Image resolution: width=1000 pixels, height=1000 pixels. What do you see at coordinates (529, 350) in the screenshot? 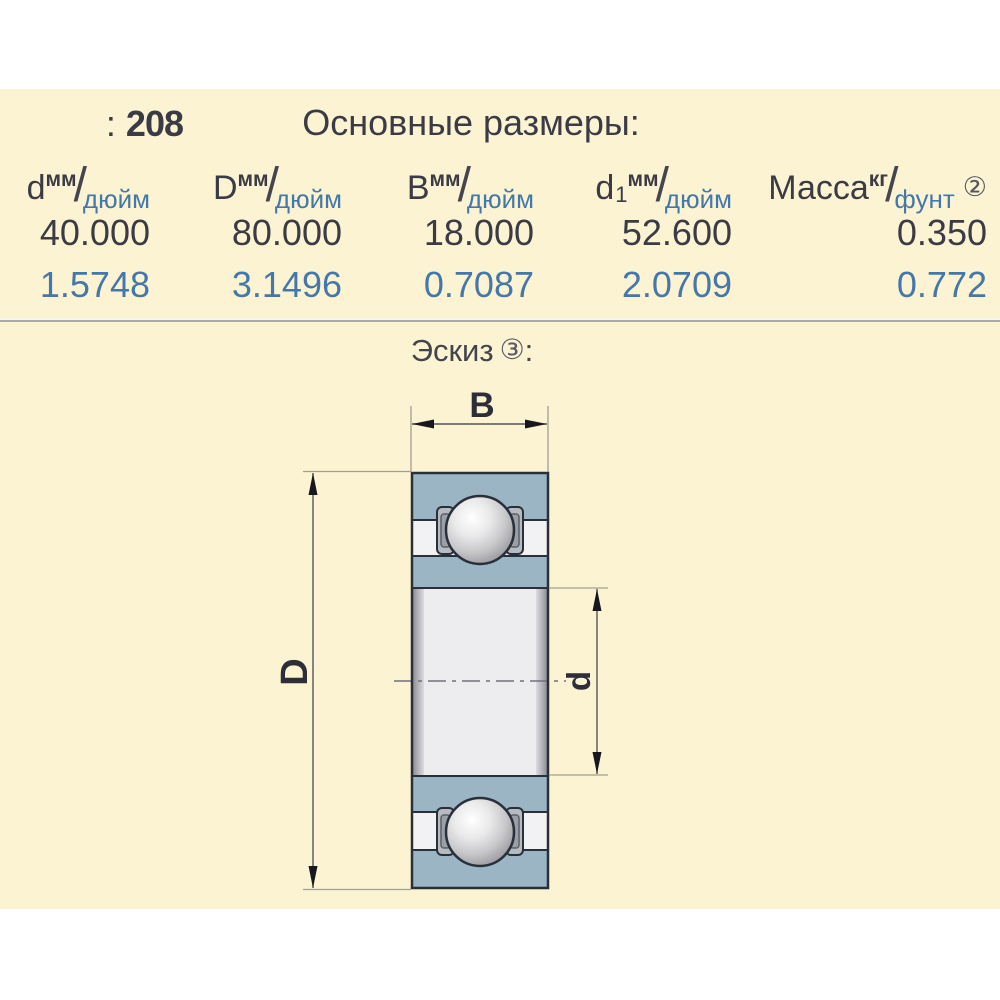
I see `sketch-label-colon: :` at bounding box center [529, 350].